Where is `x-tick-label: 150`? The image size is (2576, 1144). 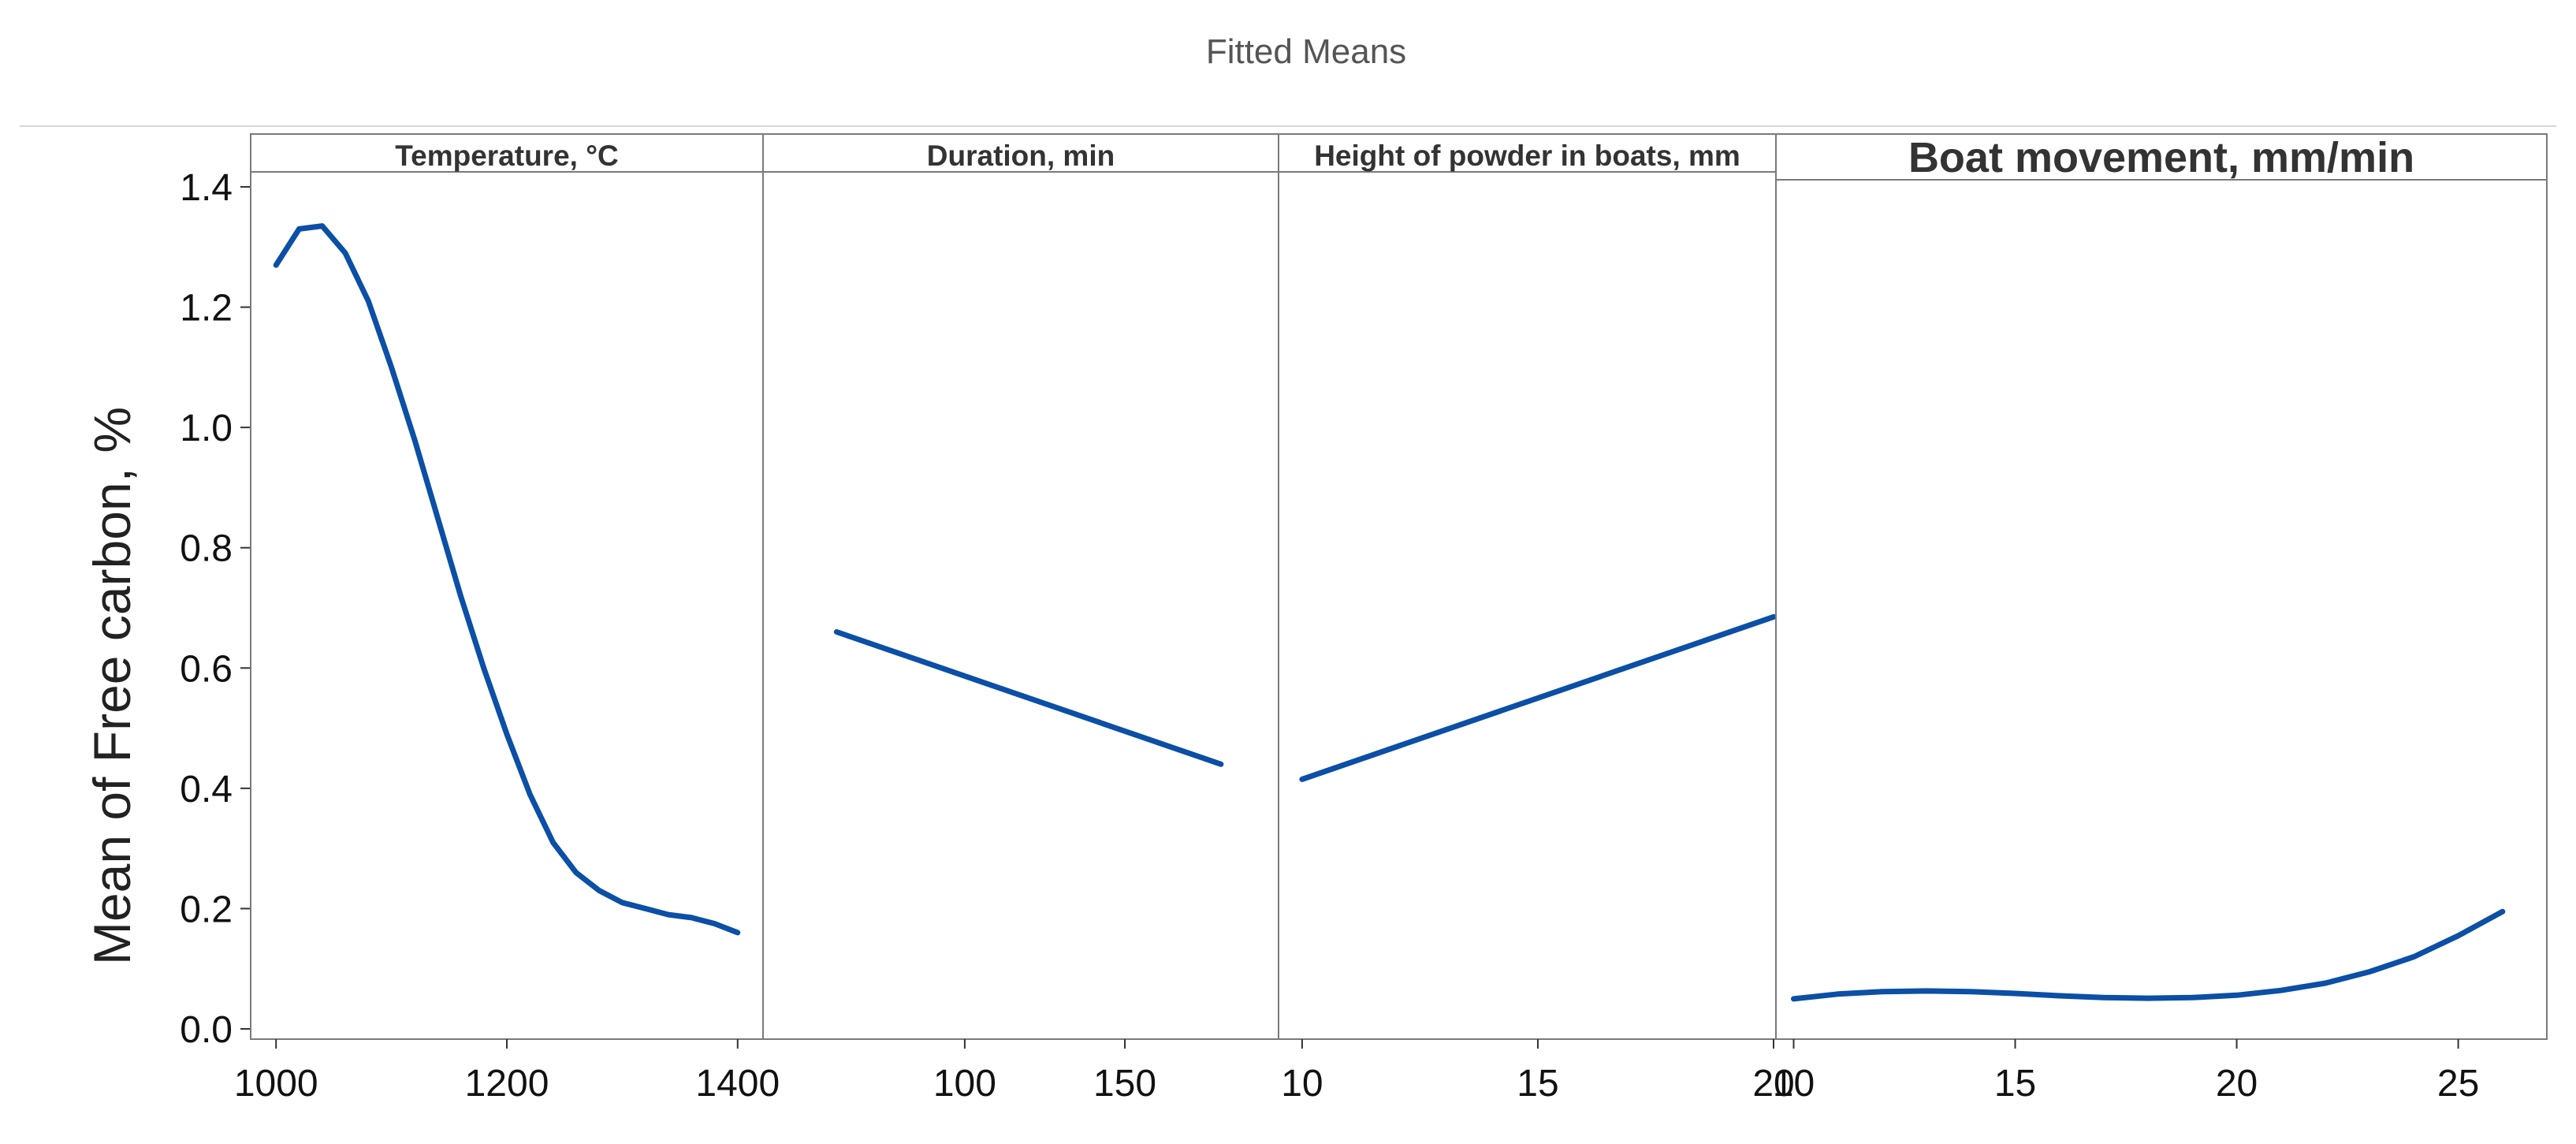
x-tick-label: 150 is located at coordinates (1124, 1084).